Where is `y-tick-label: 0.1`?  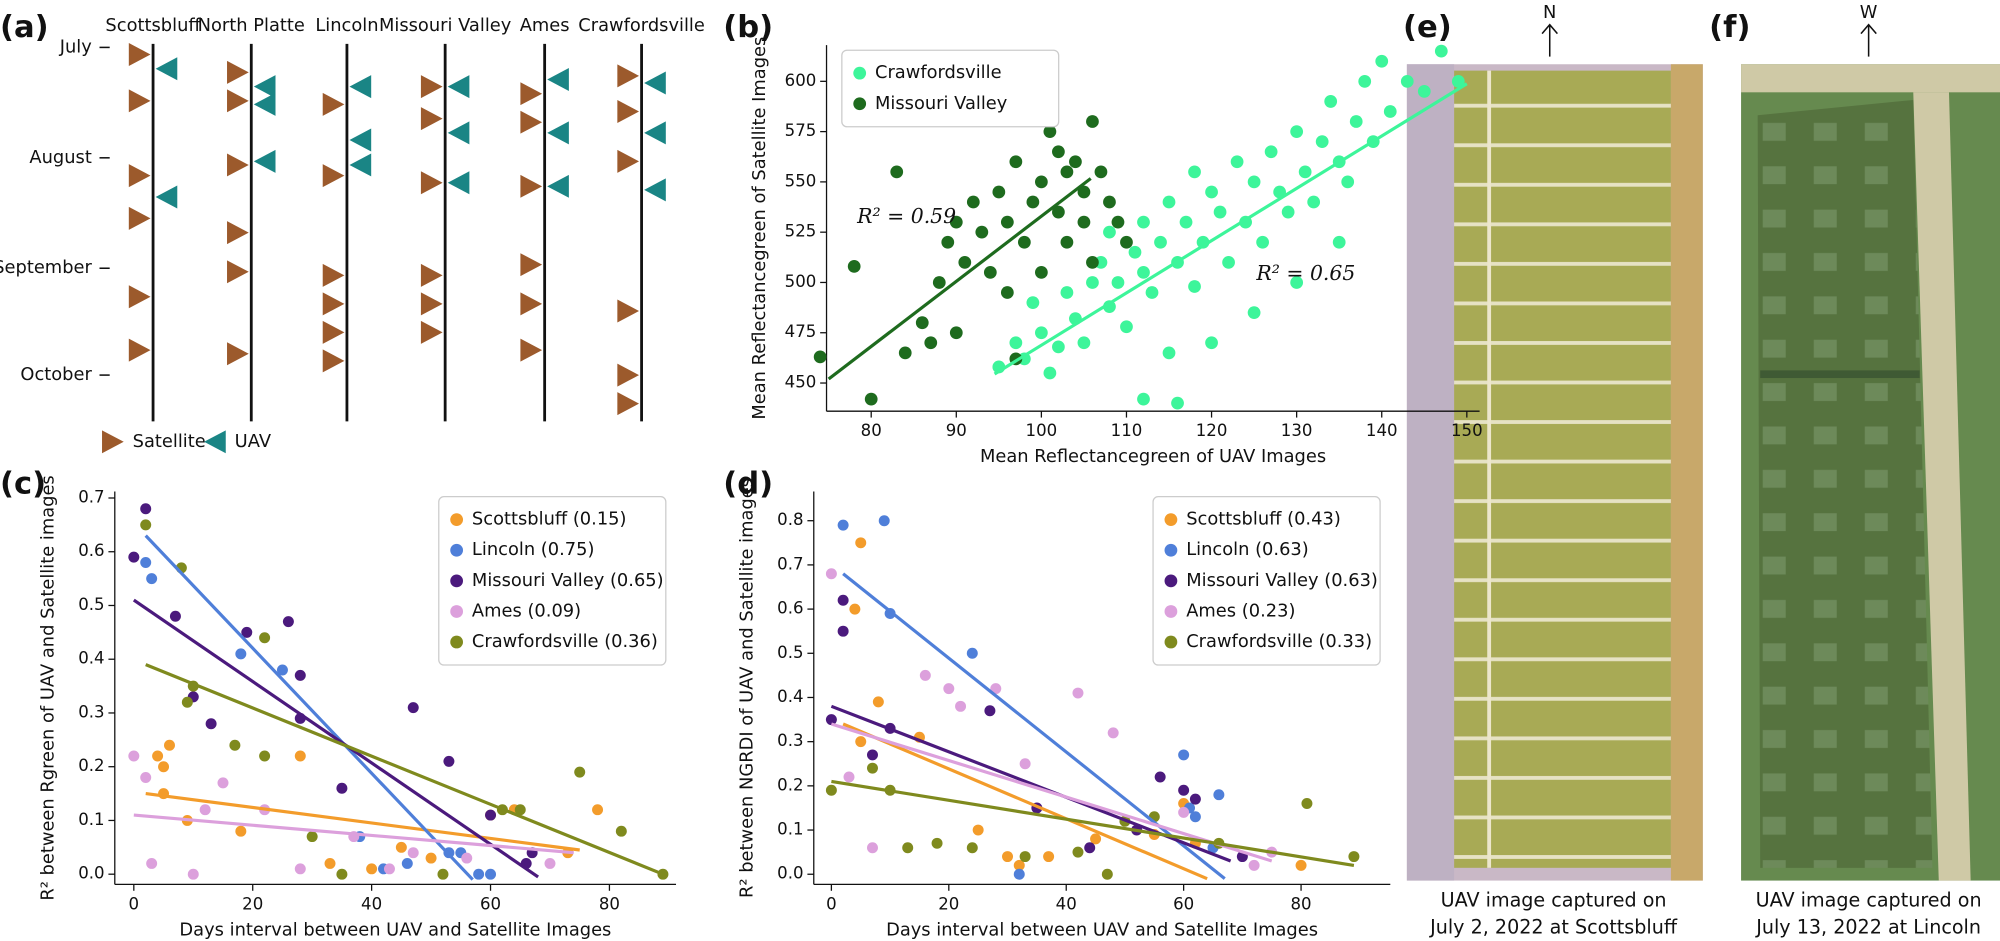
y-tick-label: 0.1 is located at coordinates (790, 829).